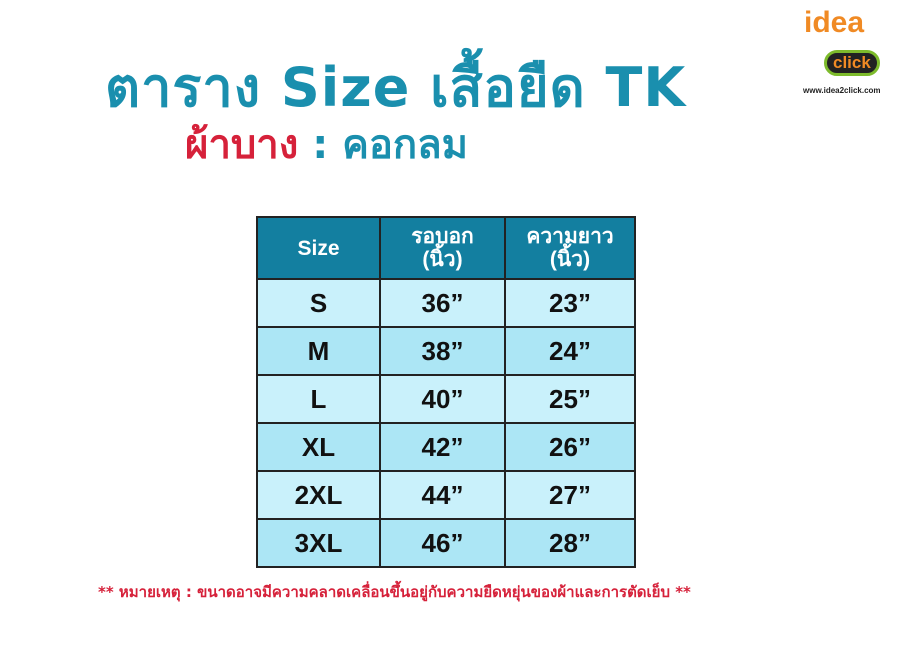 This screenshot has width=900, height=647. I want to click on idea2click-logo: idea click www.idea2click.com, so click(842, 51).